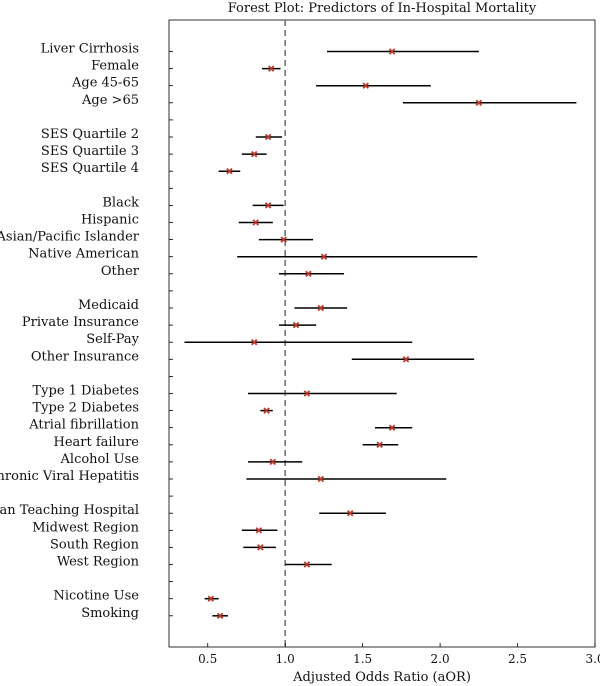 The height and width of the screenshot is (686, 600). What do you see at coordinates (115, 66) in the screenshot?
I see `row-label: Female` at bounding box center [115, 66].